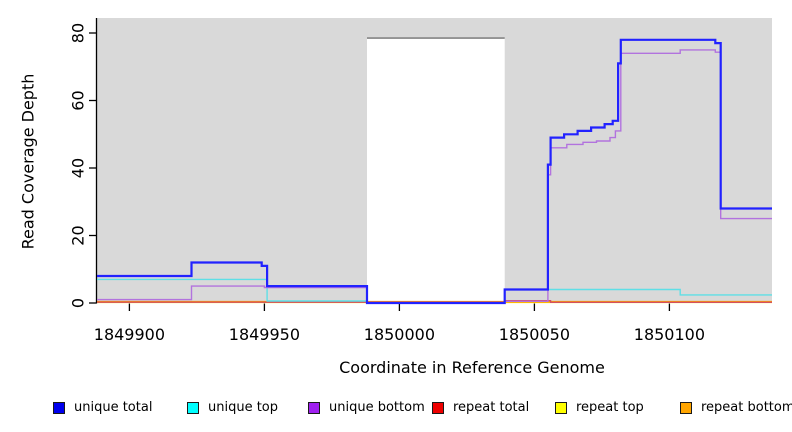  Describe the element at coordinates (78, 100) in the screenshot. I see `y-tick-label: 60` at that location.